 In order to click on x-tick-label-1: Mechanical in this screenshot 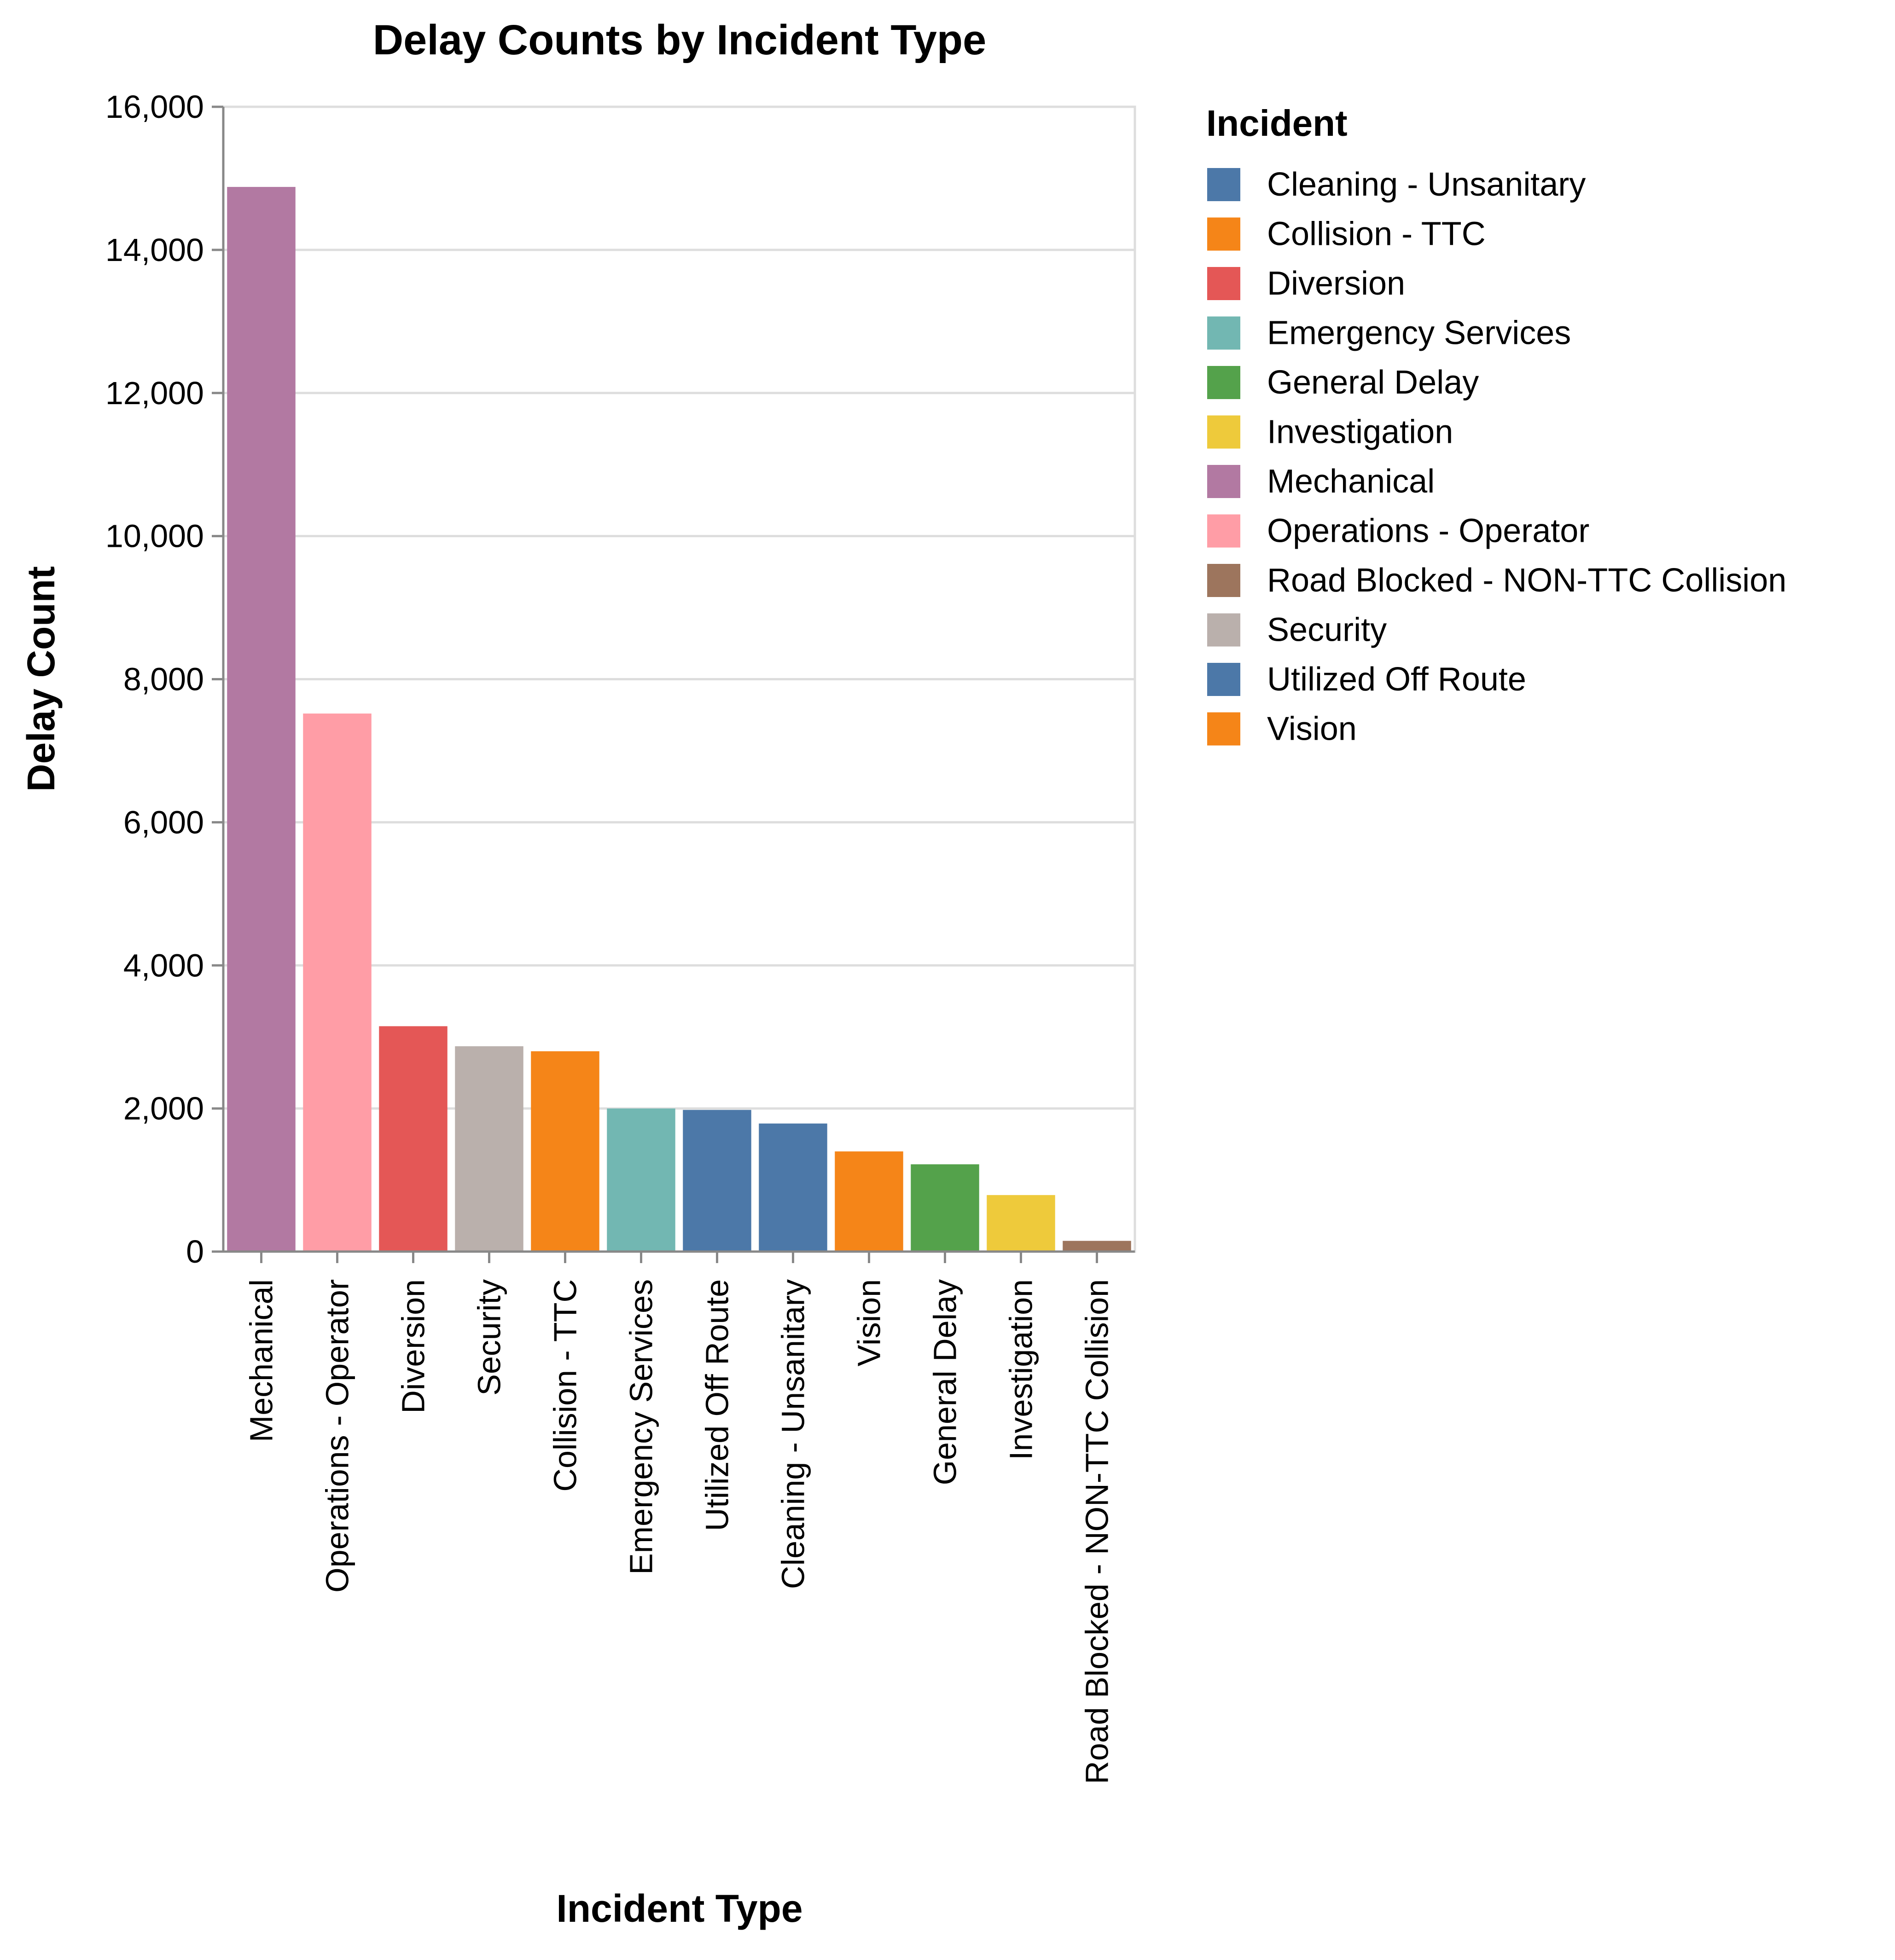, I will do `click(261, 1360)`.